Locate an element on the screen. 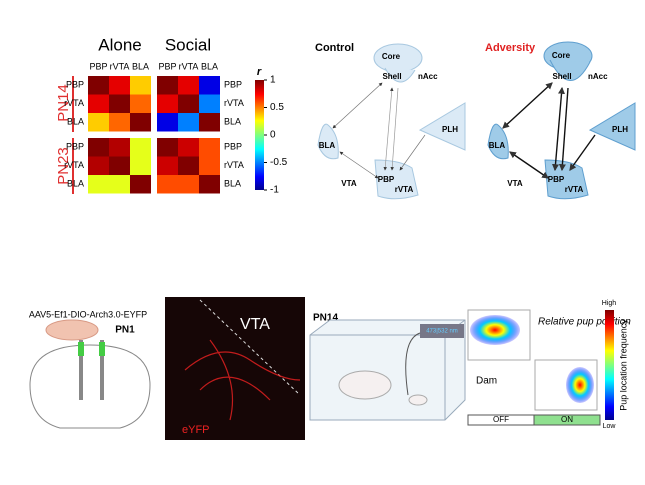 The height and width of the screenshot is (485, 645). on-bar is located at coordinates (567, 420).